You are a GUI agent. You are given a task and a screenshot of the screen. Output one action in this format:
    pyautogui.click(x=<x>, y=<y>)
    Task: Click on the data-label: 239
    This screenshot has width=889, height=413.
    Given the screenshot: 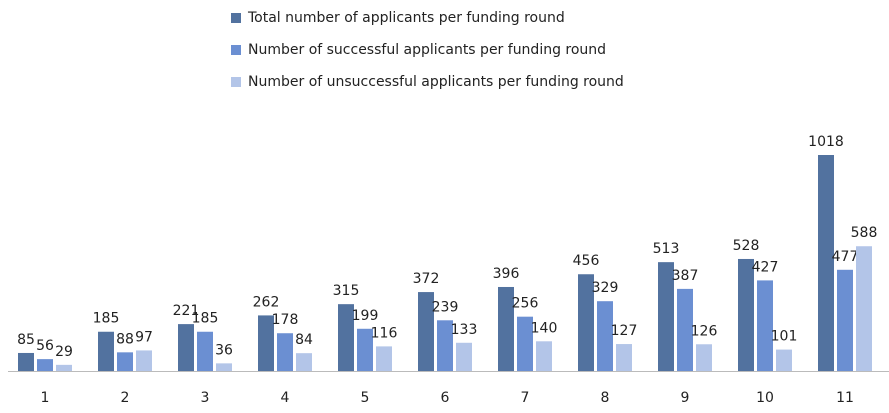 What is the action you would take?
    pyautogui.click(x=445, y=307)
    